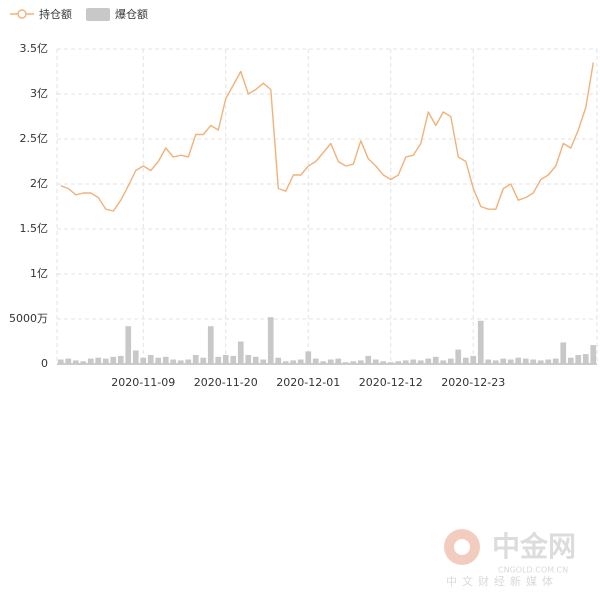 This screenshot has height=600, width=600. I want to click on x-tick-label: 2020-11-09, so click(143, 382).